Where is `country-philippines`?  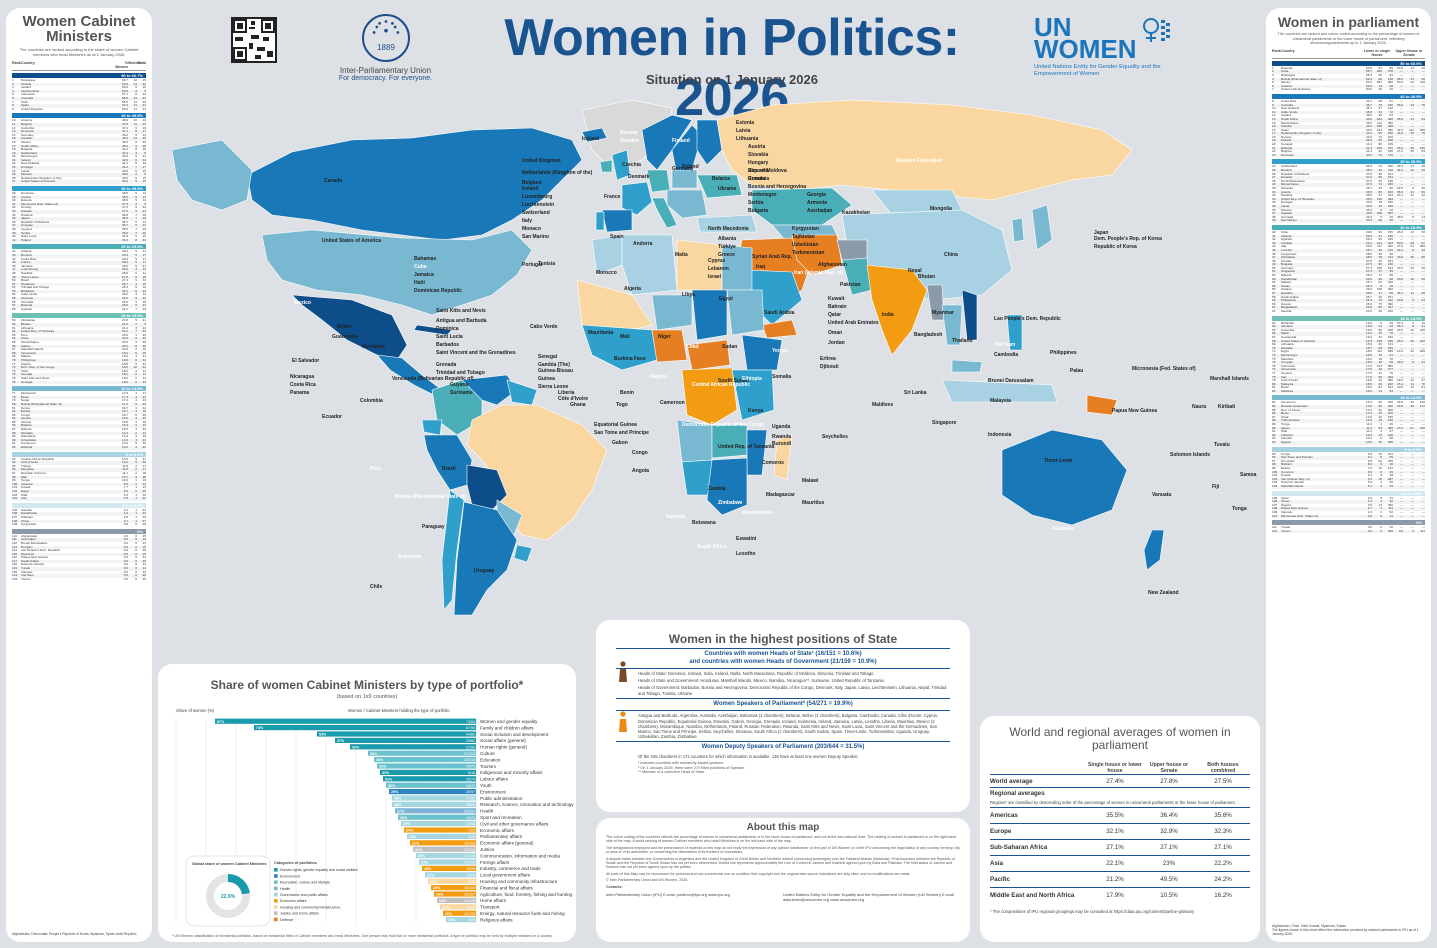
country-philippines is located at coordinates (1014, 332).